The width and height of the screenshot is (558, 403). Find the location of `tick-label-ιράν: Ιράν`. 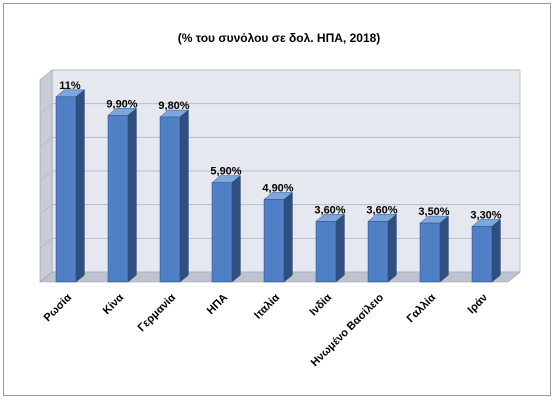

tick-label-ιράν: Ιράν is located at coordinates (478, 304).